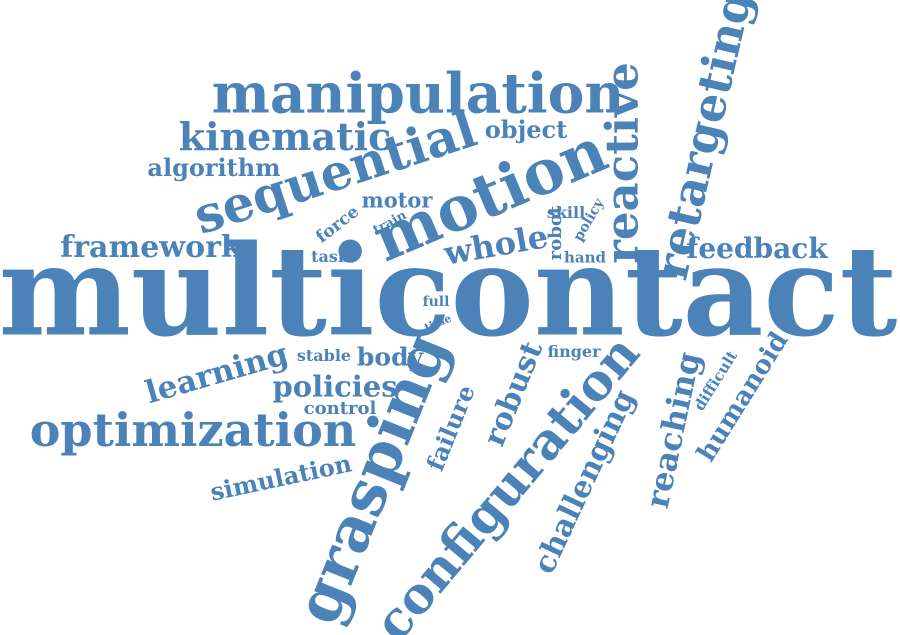  Describe the element at coordinates (214, 167) in the screenshot. I see `word-algorithm: algorithm` at that location.